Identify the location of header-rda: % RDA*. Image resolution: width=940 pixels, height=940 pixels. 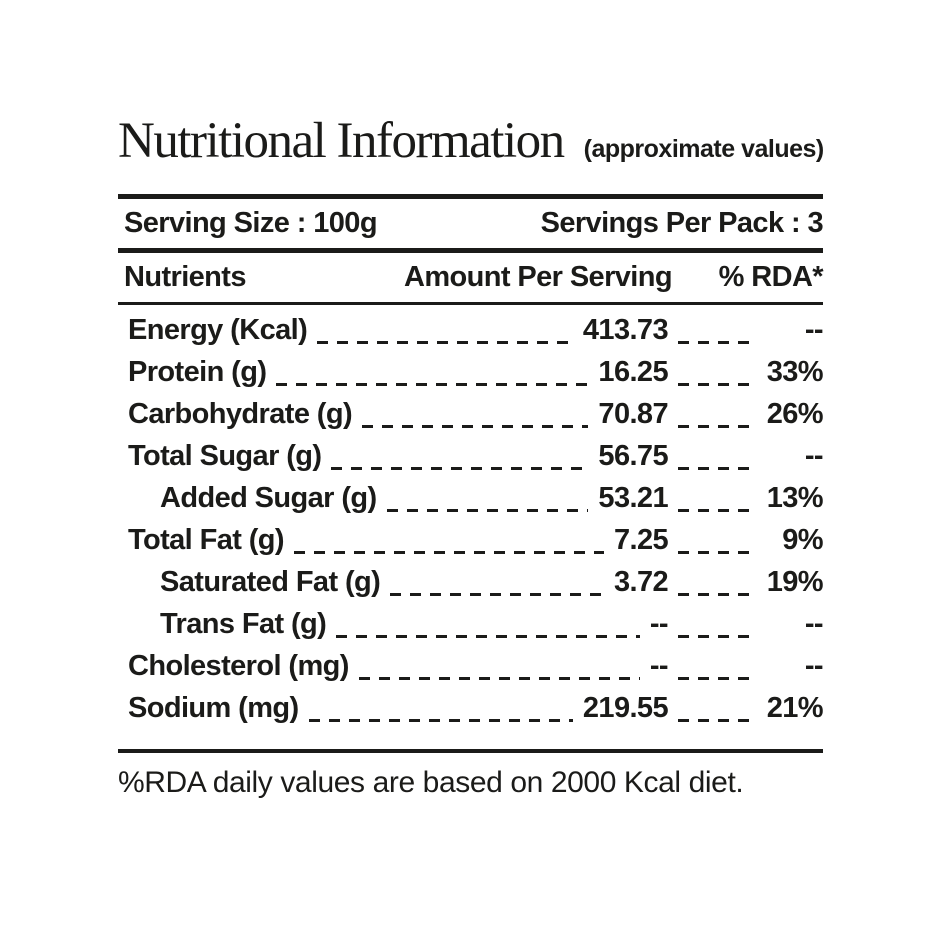
(771, 277).